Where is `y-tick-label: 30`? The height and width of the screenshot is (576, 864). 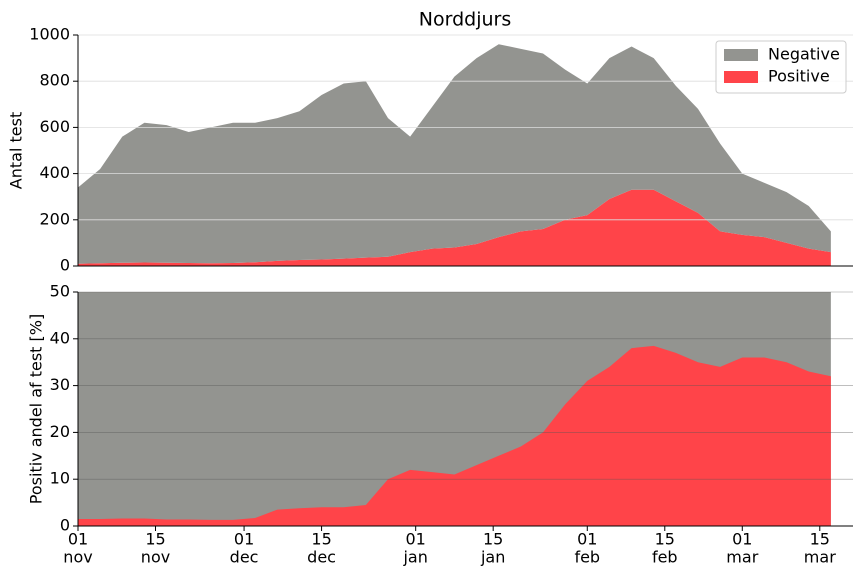 y-tick-label: 30 is located at coordinates (60, 384).